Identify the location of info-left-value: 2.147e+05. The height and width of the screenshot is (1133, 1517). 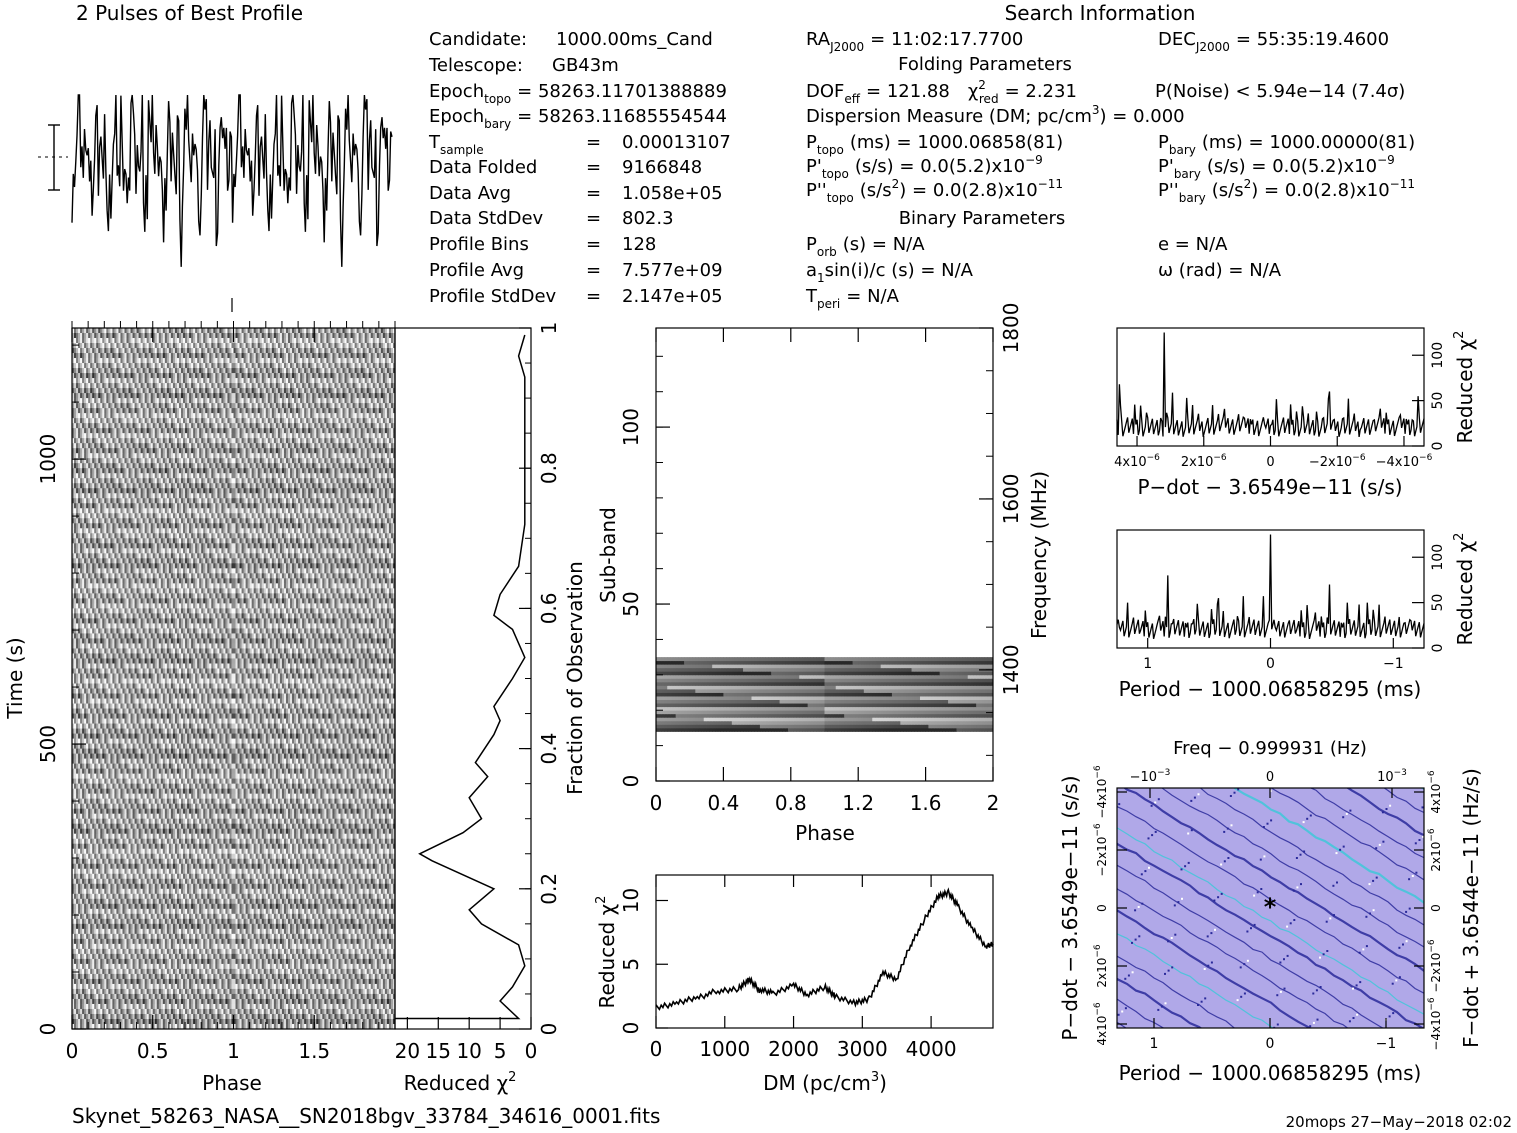
(672, 296).